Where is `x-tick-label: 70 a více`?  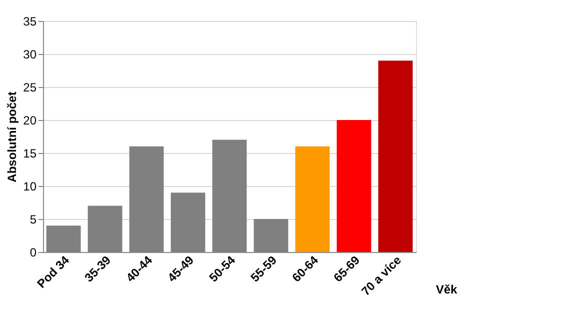
x-tick-label: 70 a více is located at coordinates (381, 275).